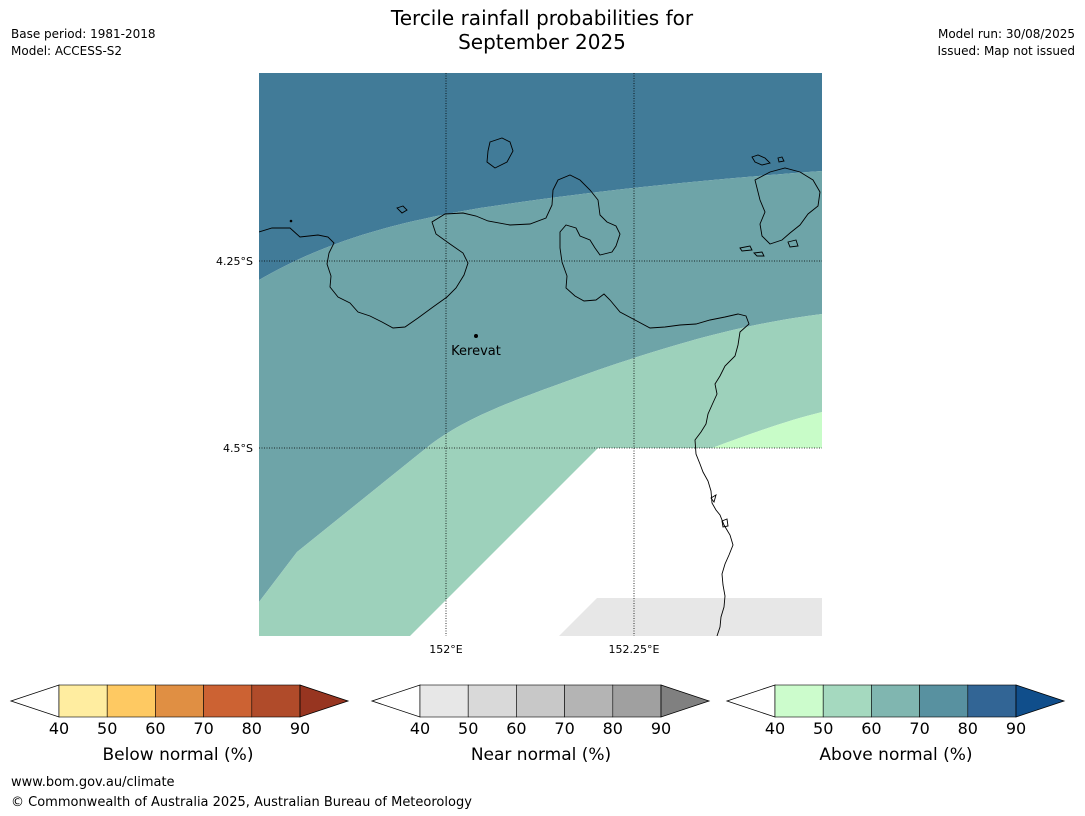 The height and width of the screenshot is (816, 1085). I want to click on colorbar-below-tick-40: 40, so click(59, 728).